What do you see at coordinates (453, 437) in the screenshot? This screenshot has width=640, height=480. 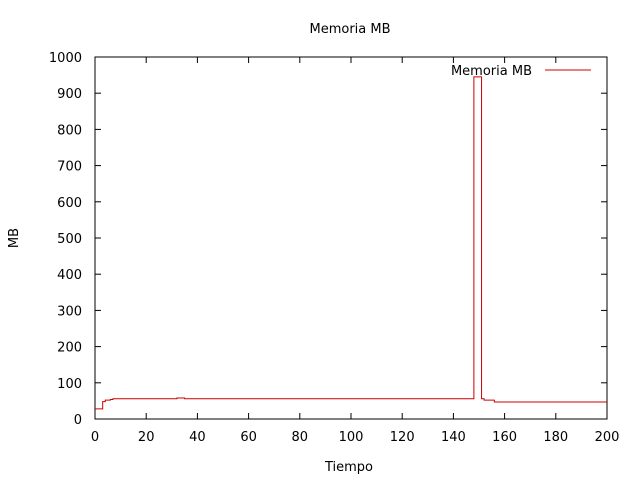 I see `x-tick-label: 140` at bounding box center [453, 437].